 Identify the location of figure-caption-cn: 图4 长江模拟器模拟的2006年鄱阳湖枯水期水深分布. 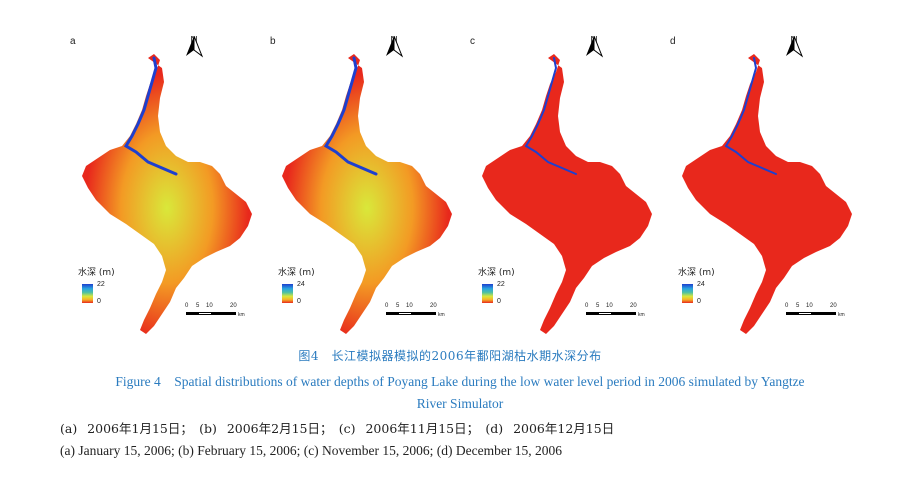
(450, 356).